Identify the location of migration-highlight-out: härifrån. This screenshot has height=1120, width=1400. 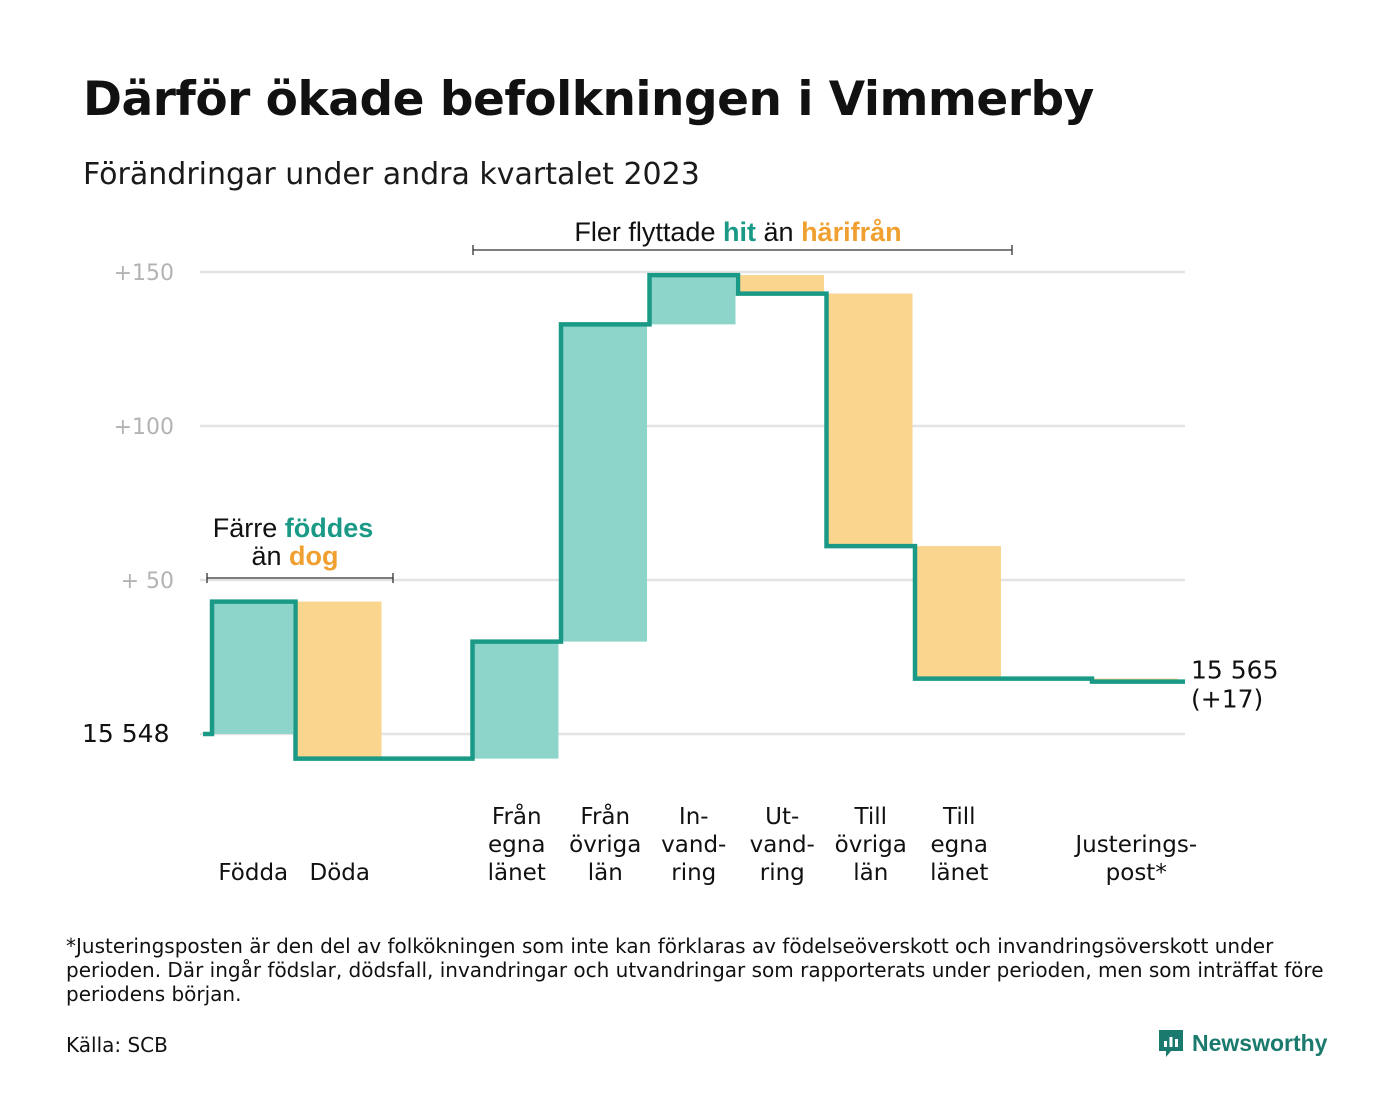
(851, 232).